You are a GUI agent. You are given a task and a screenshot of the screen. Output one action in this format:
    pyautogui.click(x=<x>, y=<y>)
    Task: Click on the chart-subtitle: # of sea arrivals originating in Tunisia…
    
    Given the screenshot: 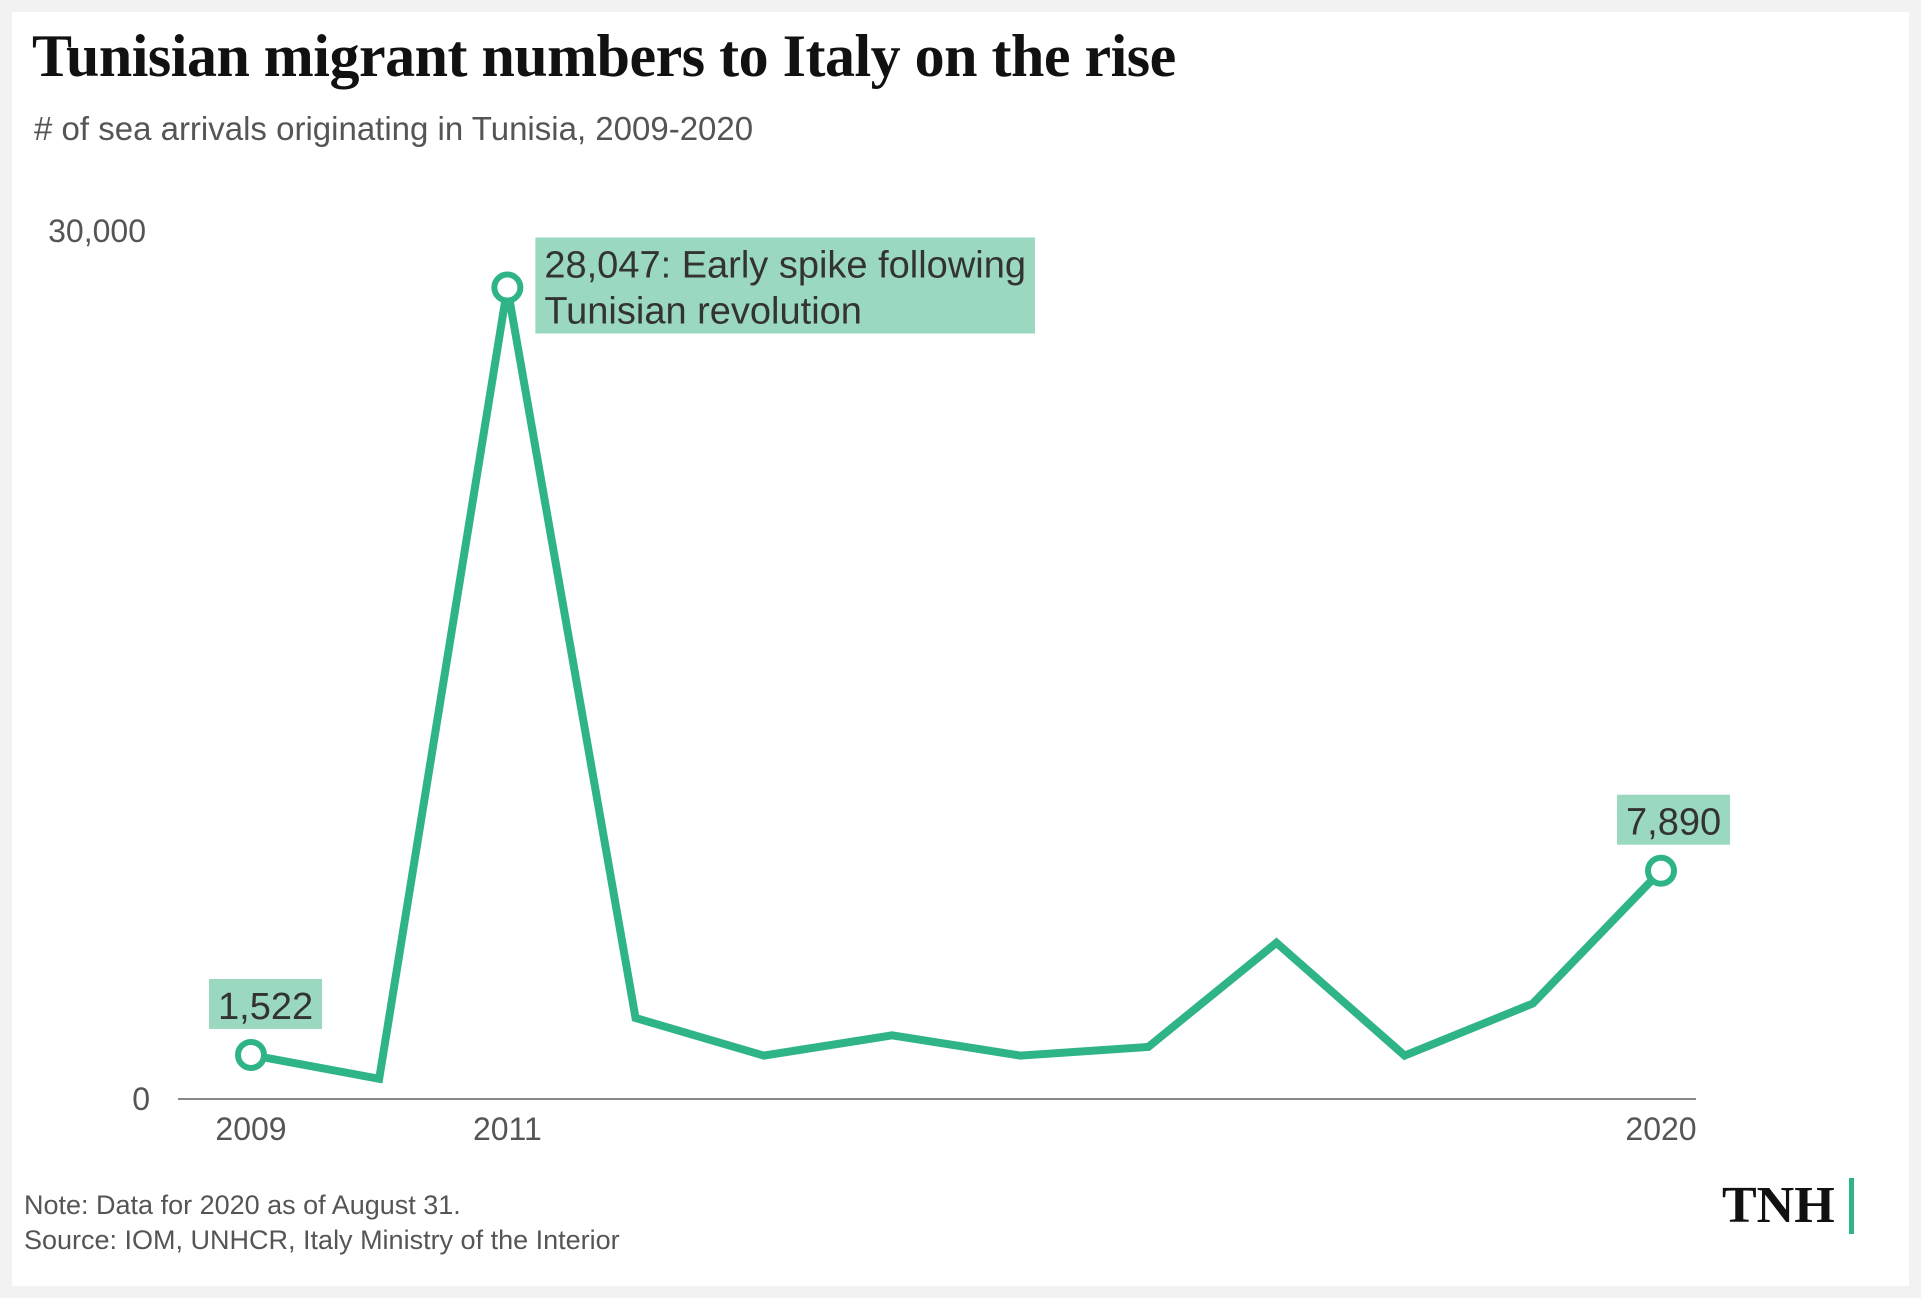 What is the action you would take?
    pyautogui.click(x=394, y=128)
    